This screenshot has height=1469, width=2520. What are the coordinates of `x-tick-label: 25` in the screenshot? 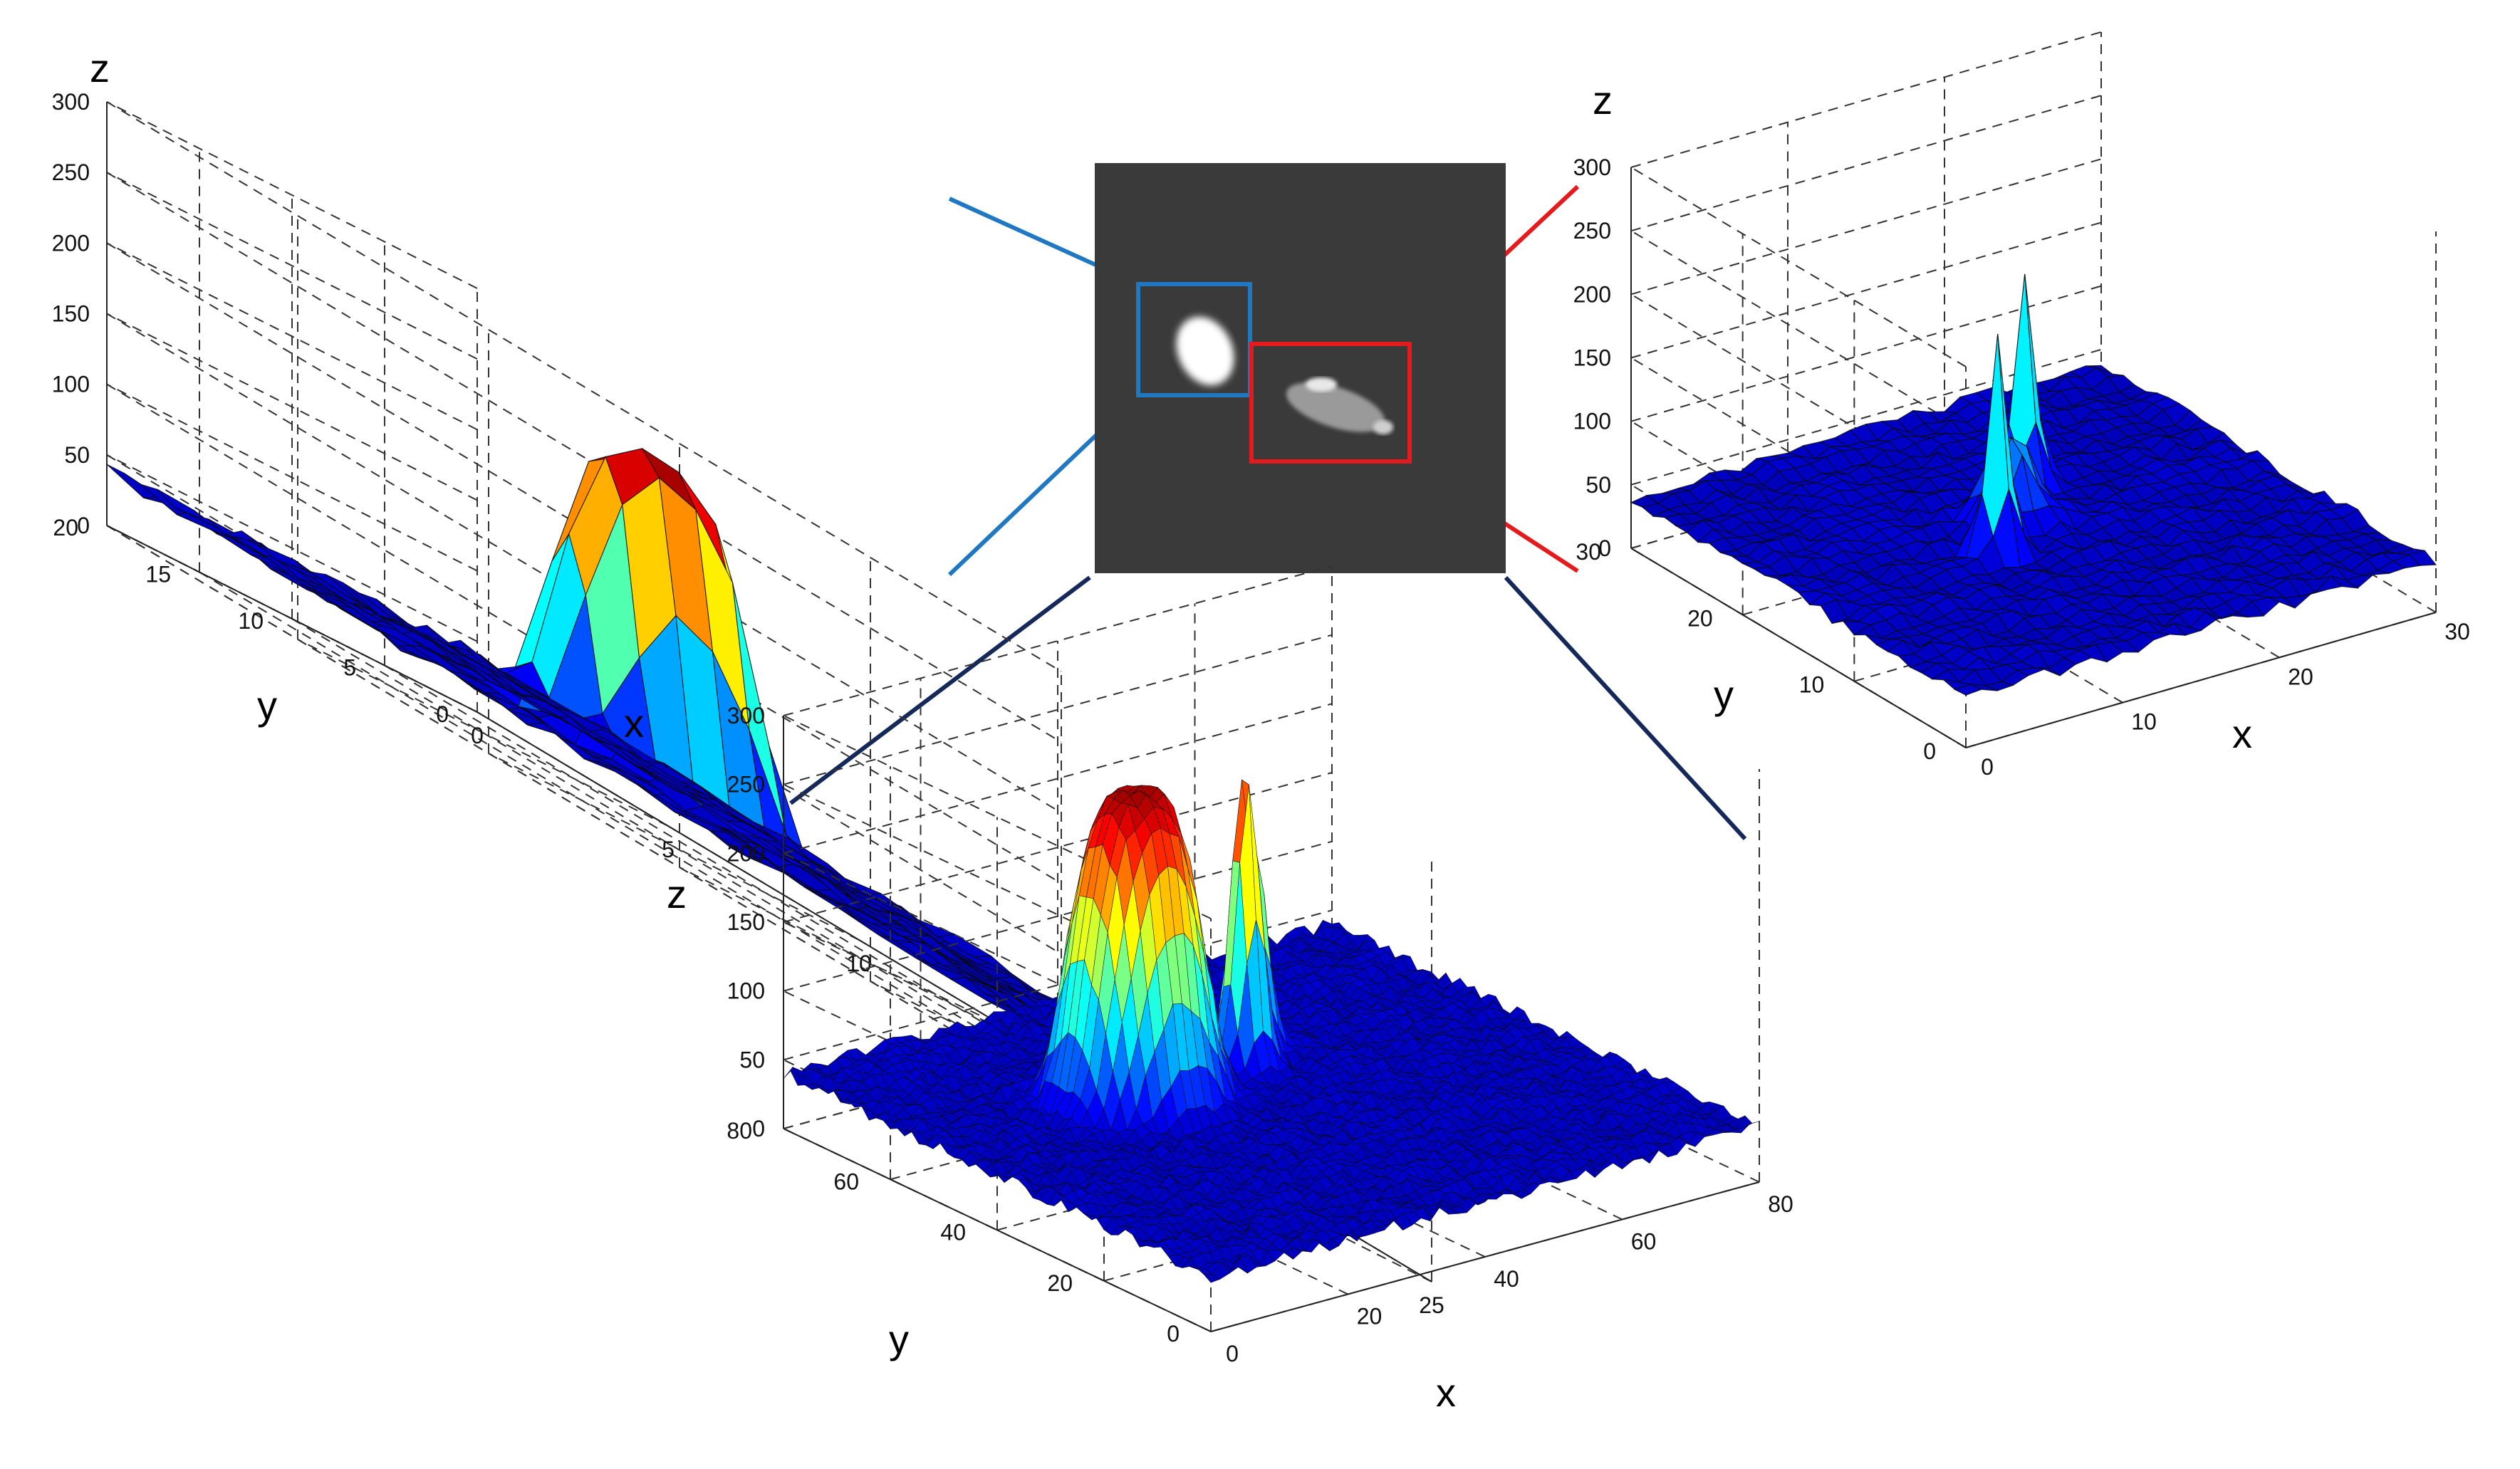 It's located at (1431, 1305).